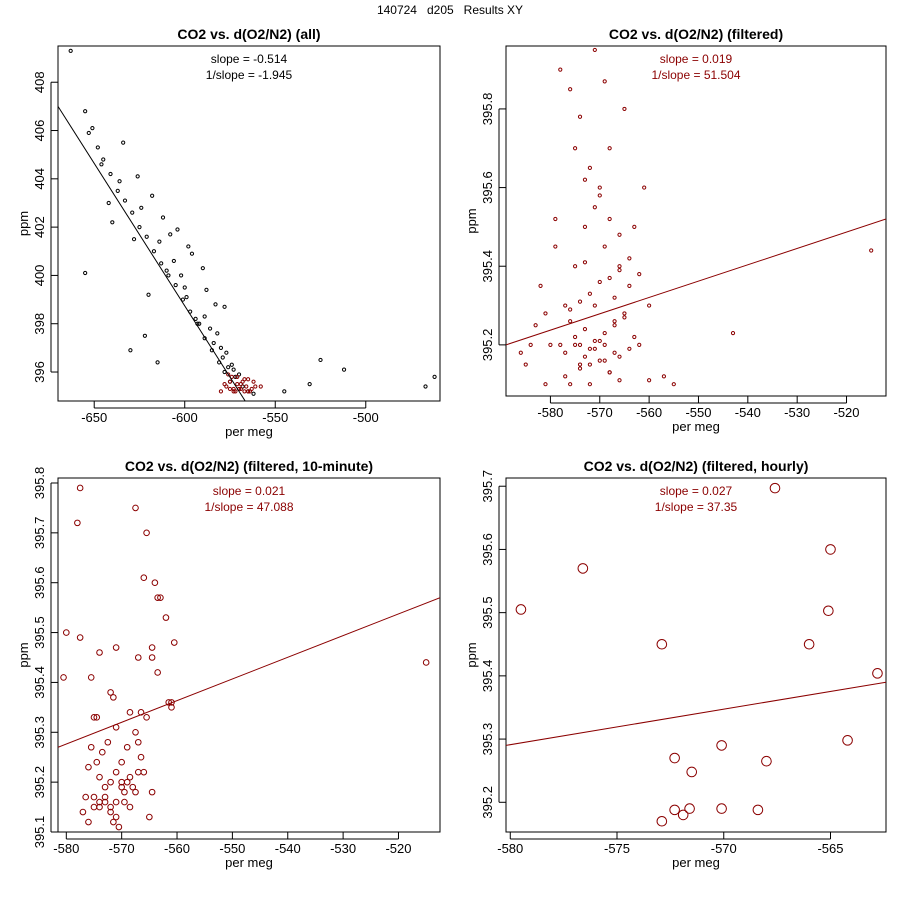 Image resolution: width=900 pixels, height=900 pixels. I want to click on slope-annotation: 1/slope = -1.945, so click(249, 75).